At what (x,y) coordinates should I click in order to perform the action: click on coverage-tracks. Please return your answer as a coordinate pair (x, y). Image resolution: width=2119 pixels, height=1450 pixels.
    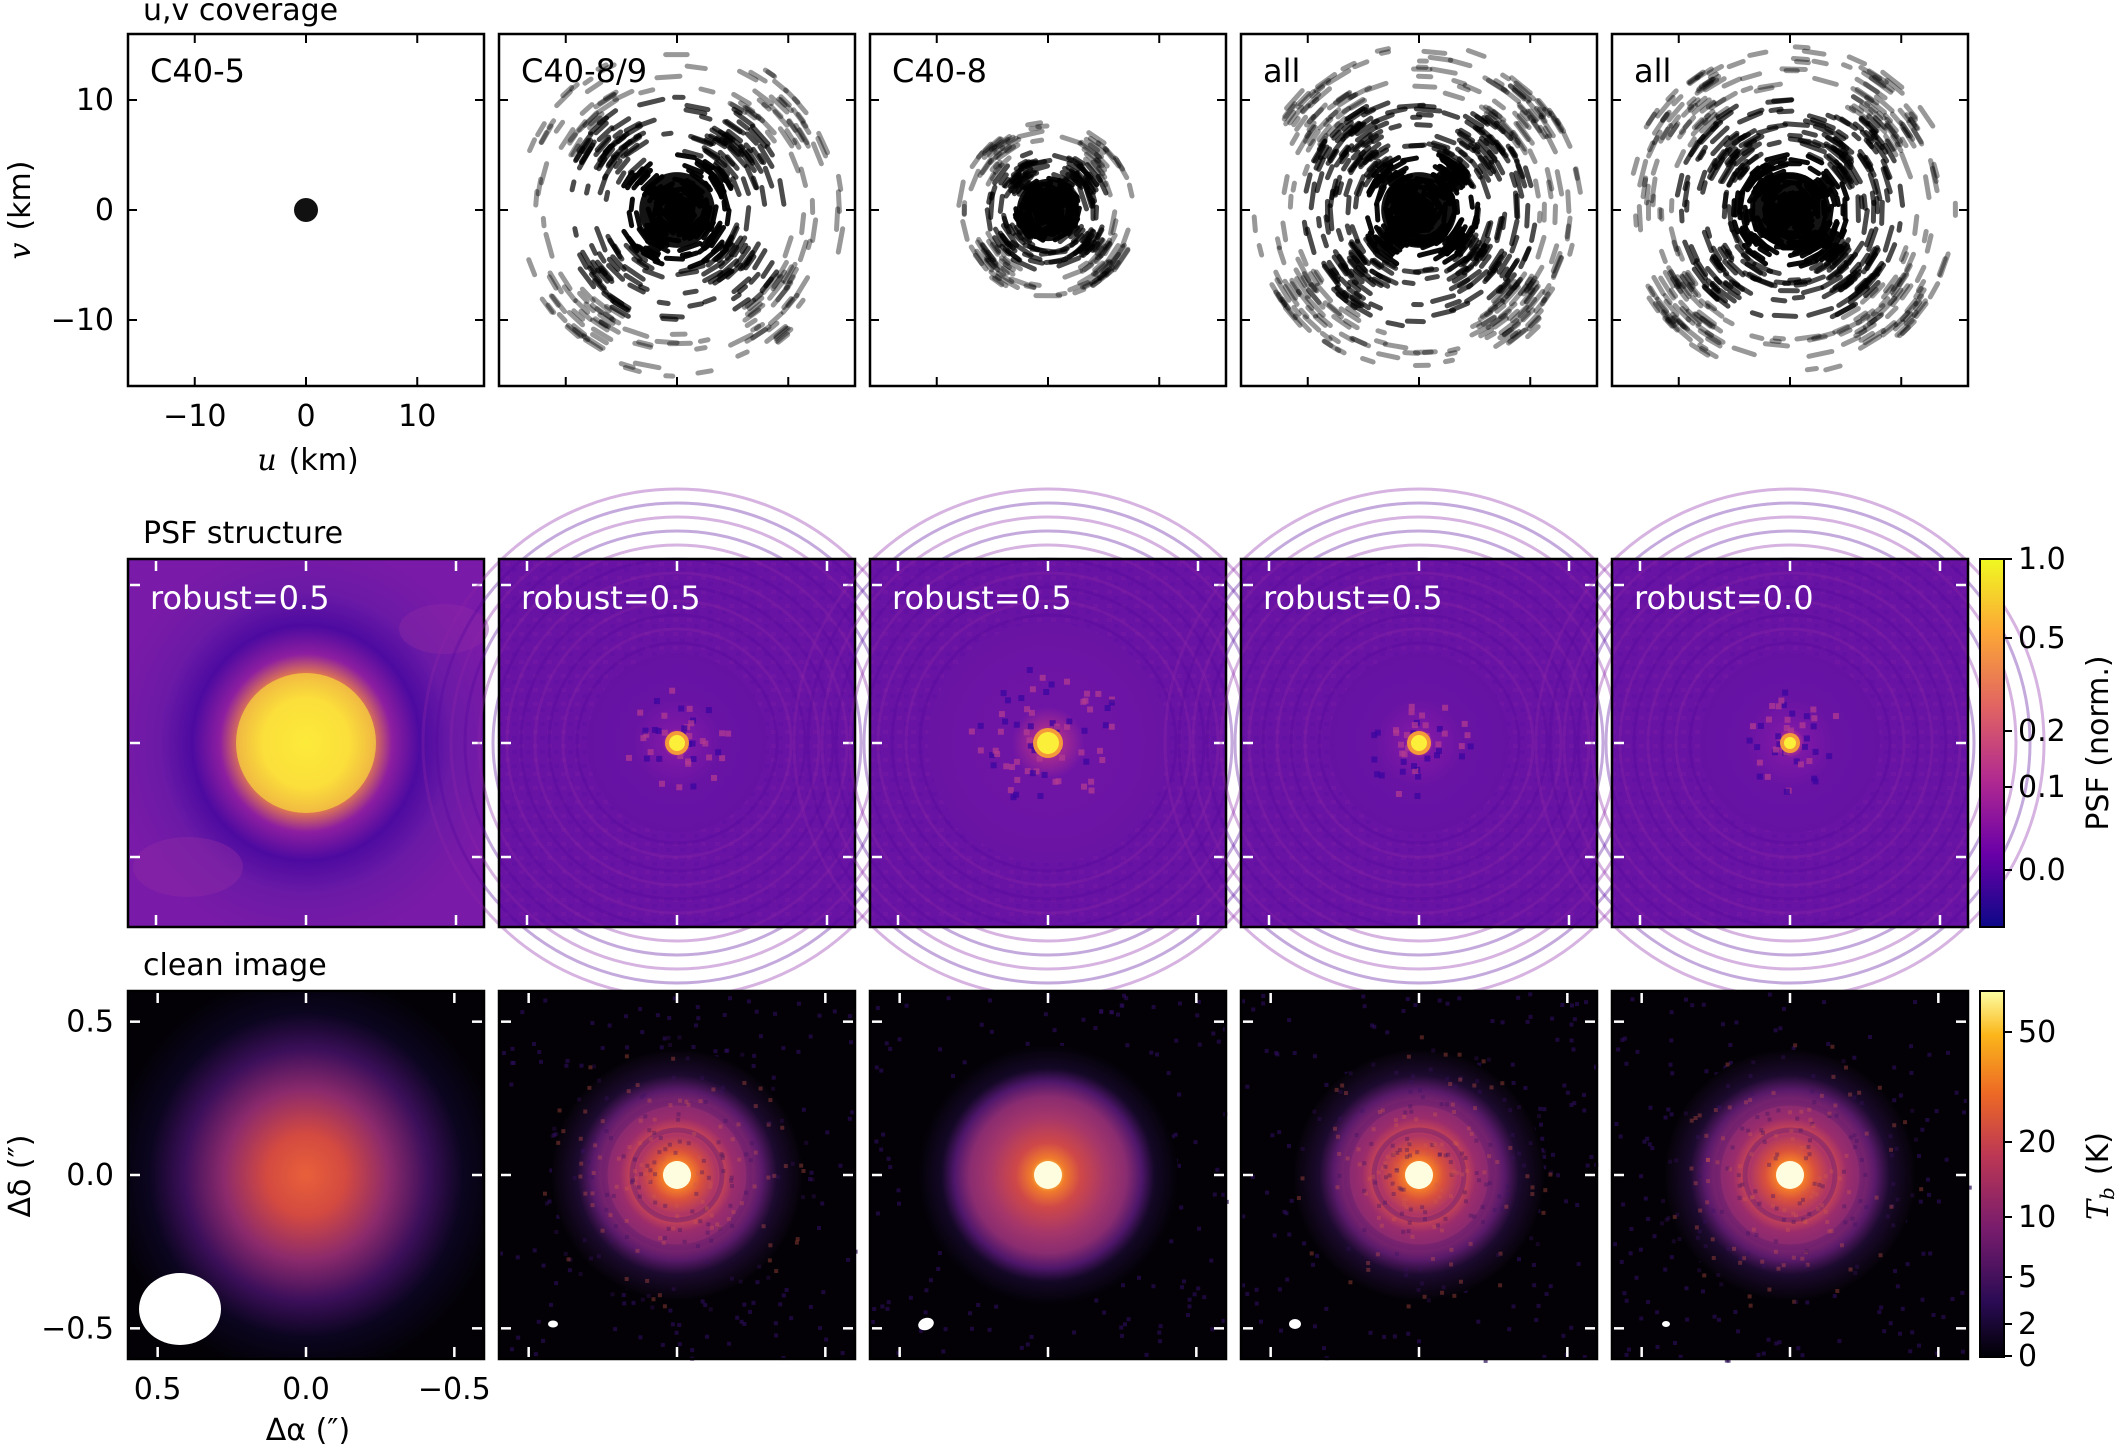
    Looking at the image, I should click on (1794, 208).